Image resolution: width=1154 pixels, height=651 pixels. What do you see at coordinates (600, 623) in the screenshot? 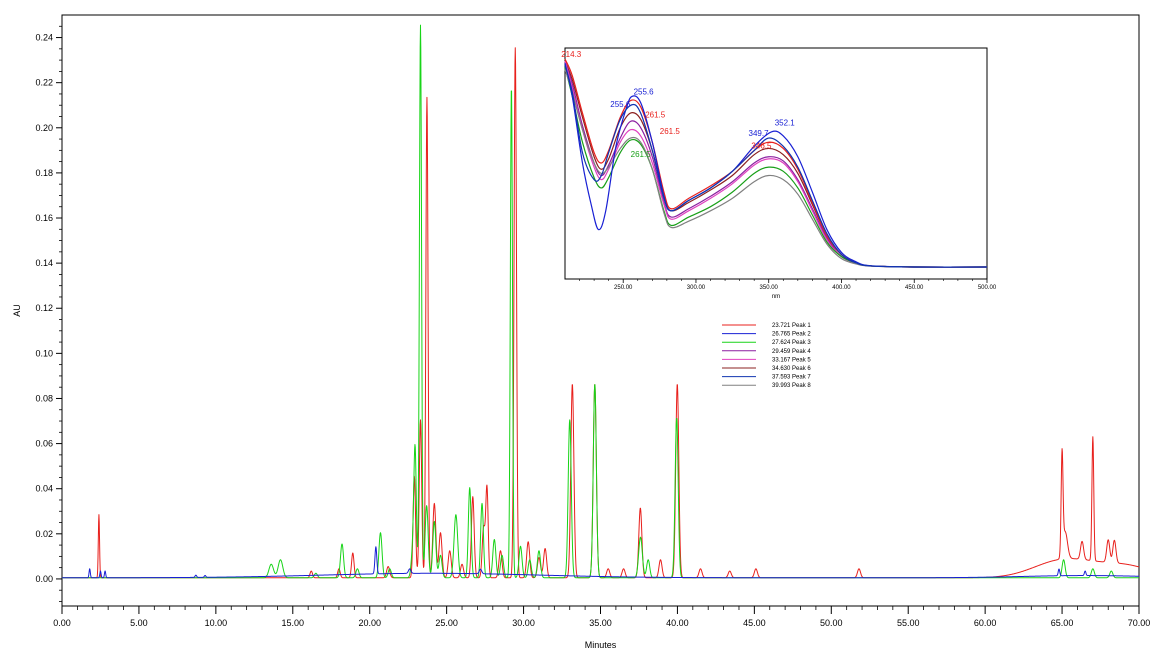
I see `x-tick-label: 35.00` at bounding box center [600, 623].